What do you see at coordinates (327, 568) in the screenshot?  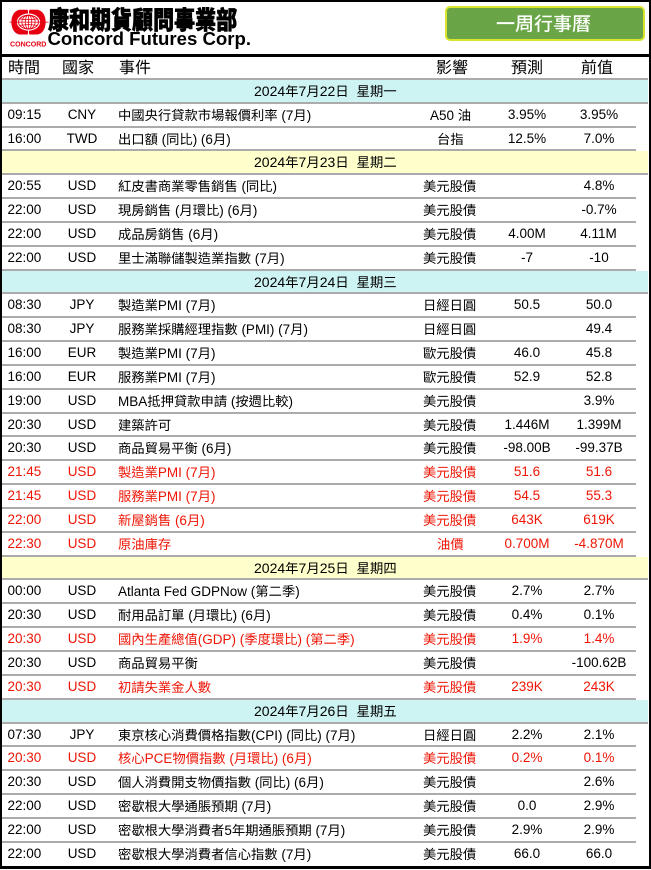 I see `svg-text: 25` at bounding box center [327, 568].